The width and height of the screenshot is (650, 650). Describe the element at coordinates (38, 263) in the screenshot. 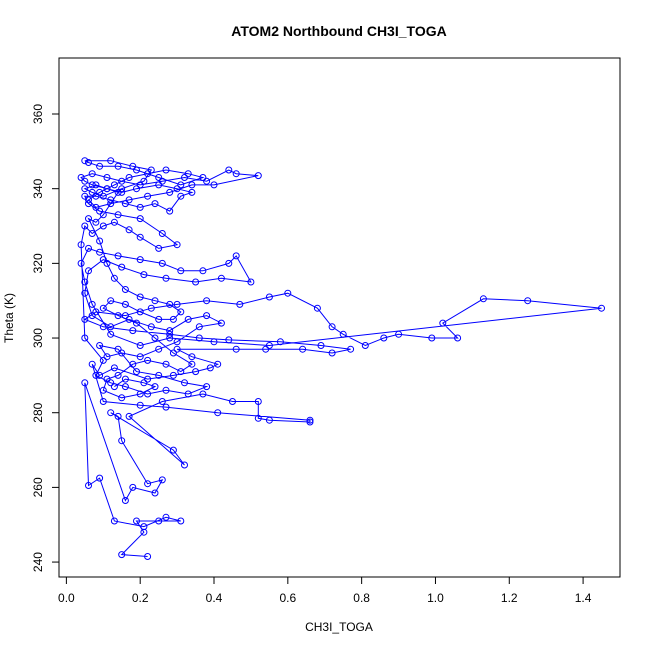

I see `y-tick-label: 320` at that location.